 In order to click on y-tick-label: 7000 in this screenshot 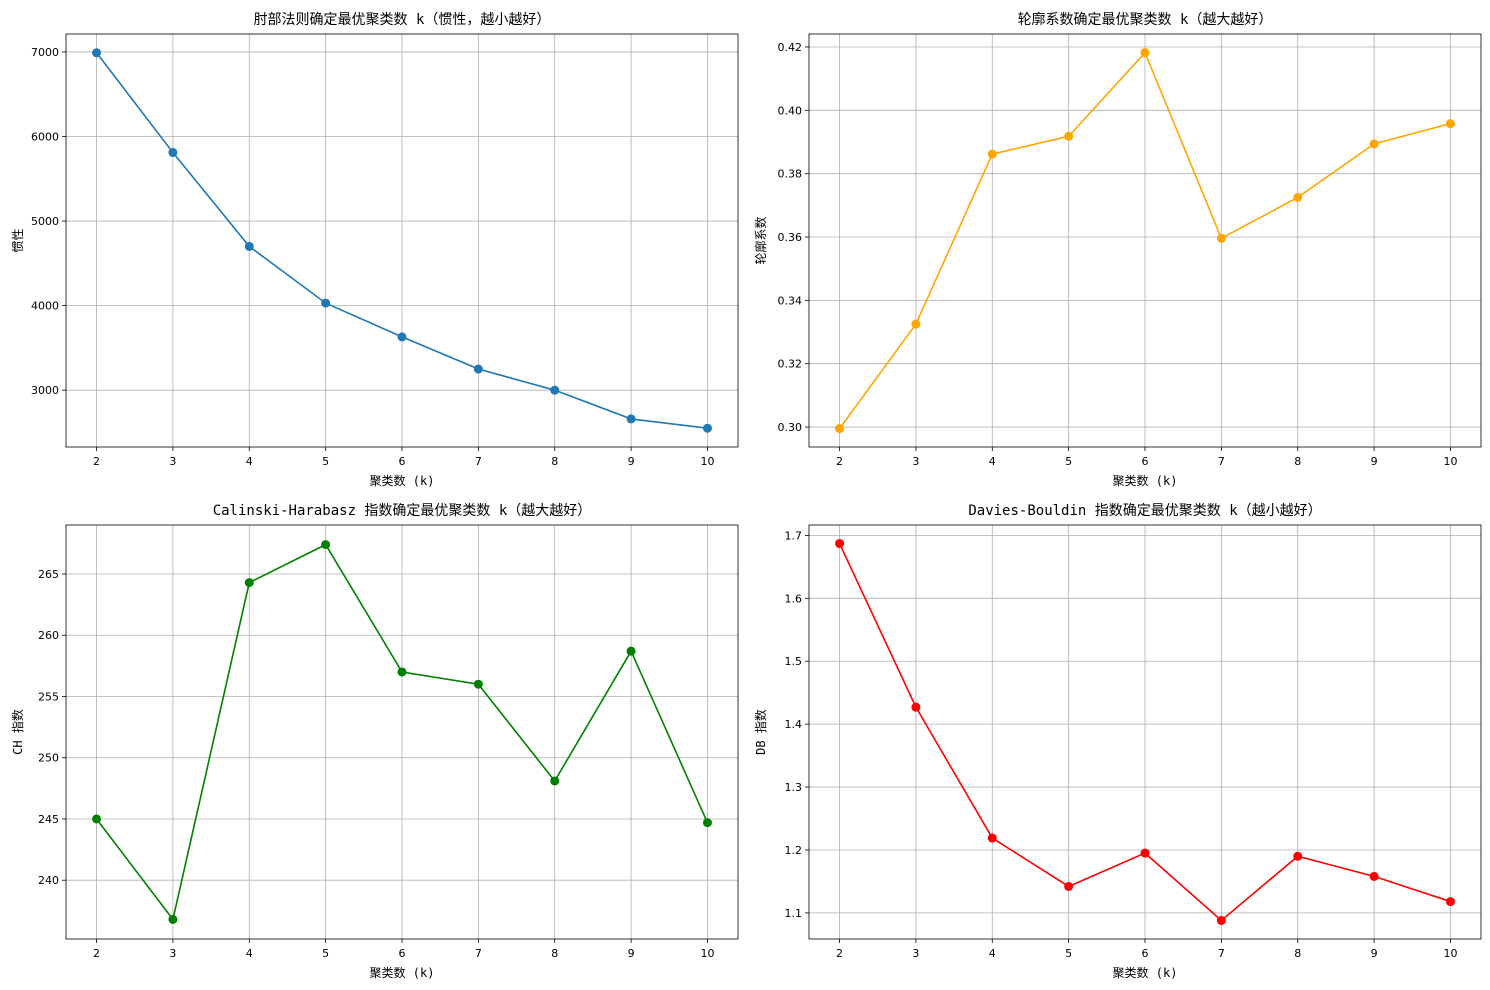, I will do `click(45, 52)`.